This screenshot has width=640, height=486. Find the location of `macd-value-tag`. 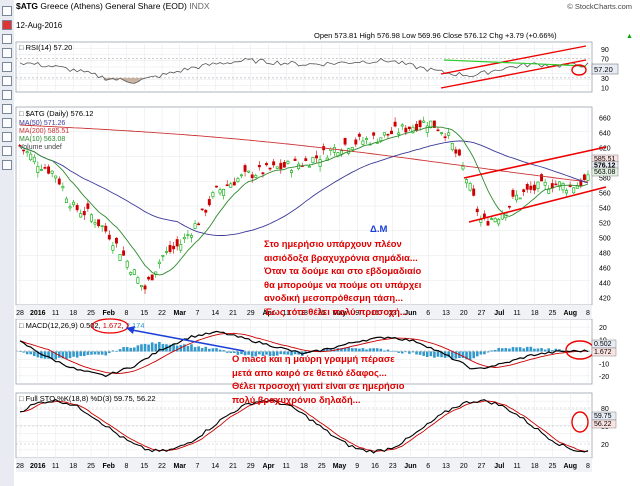

macd-value-tag is located at coordinates (604, 352).